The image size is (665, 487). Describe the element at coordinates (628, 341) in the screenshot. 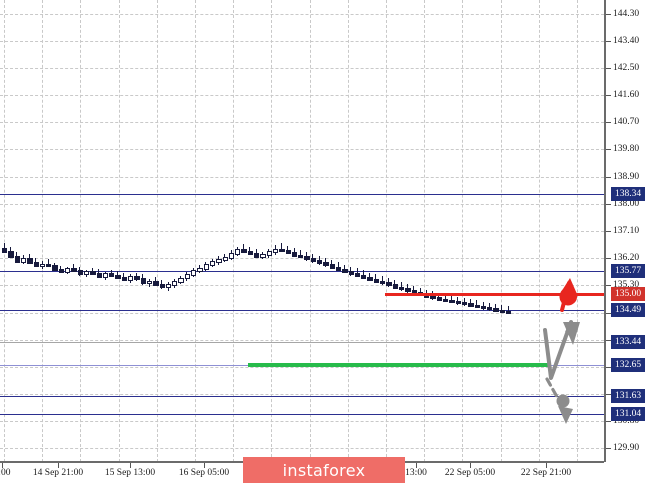

I see `price-level-label-133.44: 133.44` at that location.